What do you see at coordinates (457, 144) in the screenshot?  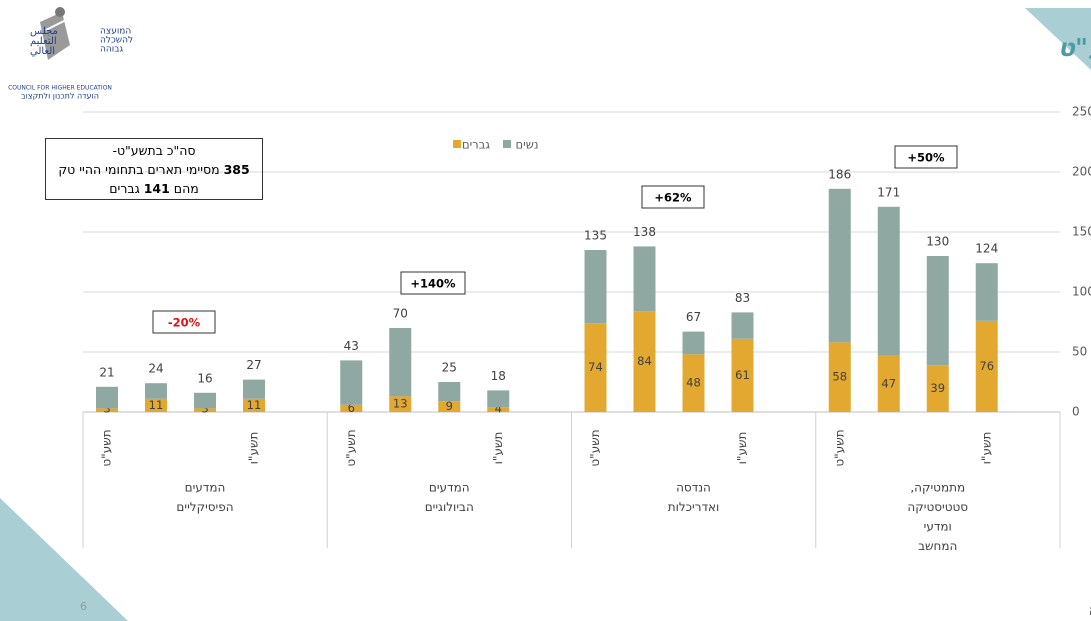 I see `legend-swatch` at bounding box center [457, 144].